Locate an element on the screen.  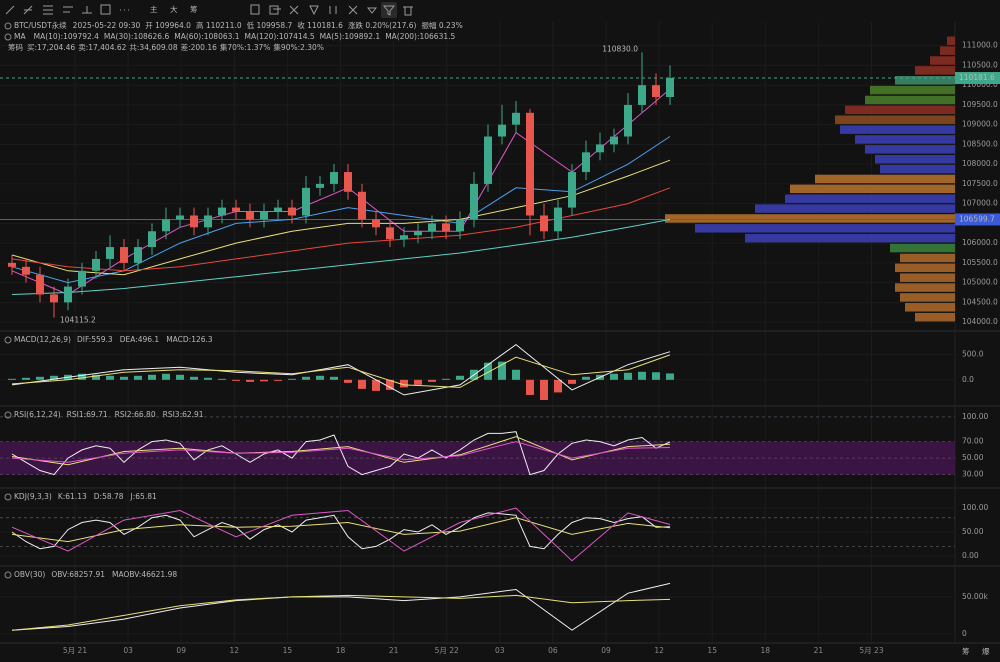
x-tick-label: 21 is located at coordinates (819, 650).